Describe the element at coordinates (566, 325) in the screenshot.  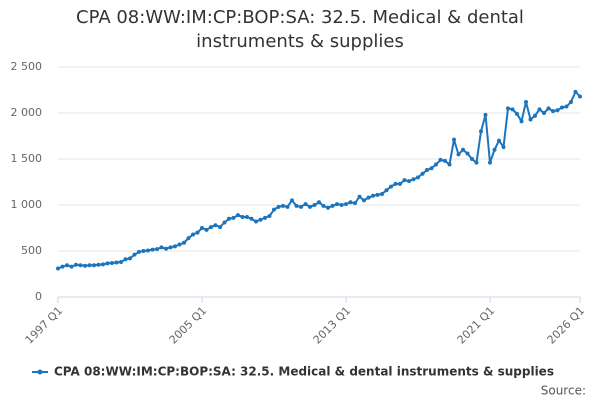
I see `x-tick-label: 2026 Q1` at that location.